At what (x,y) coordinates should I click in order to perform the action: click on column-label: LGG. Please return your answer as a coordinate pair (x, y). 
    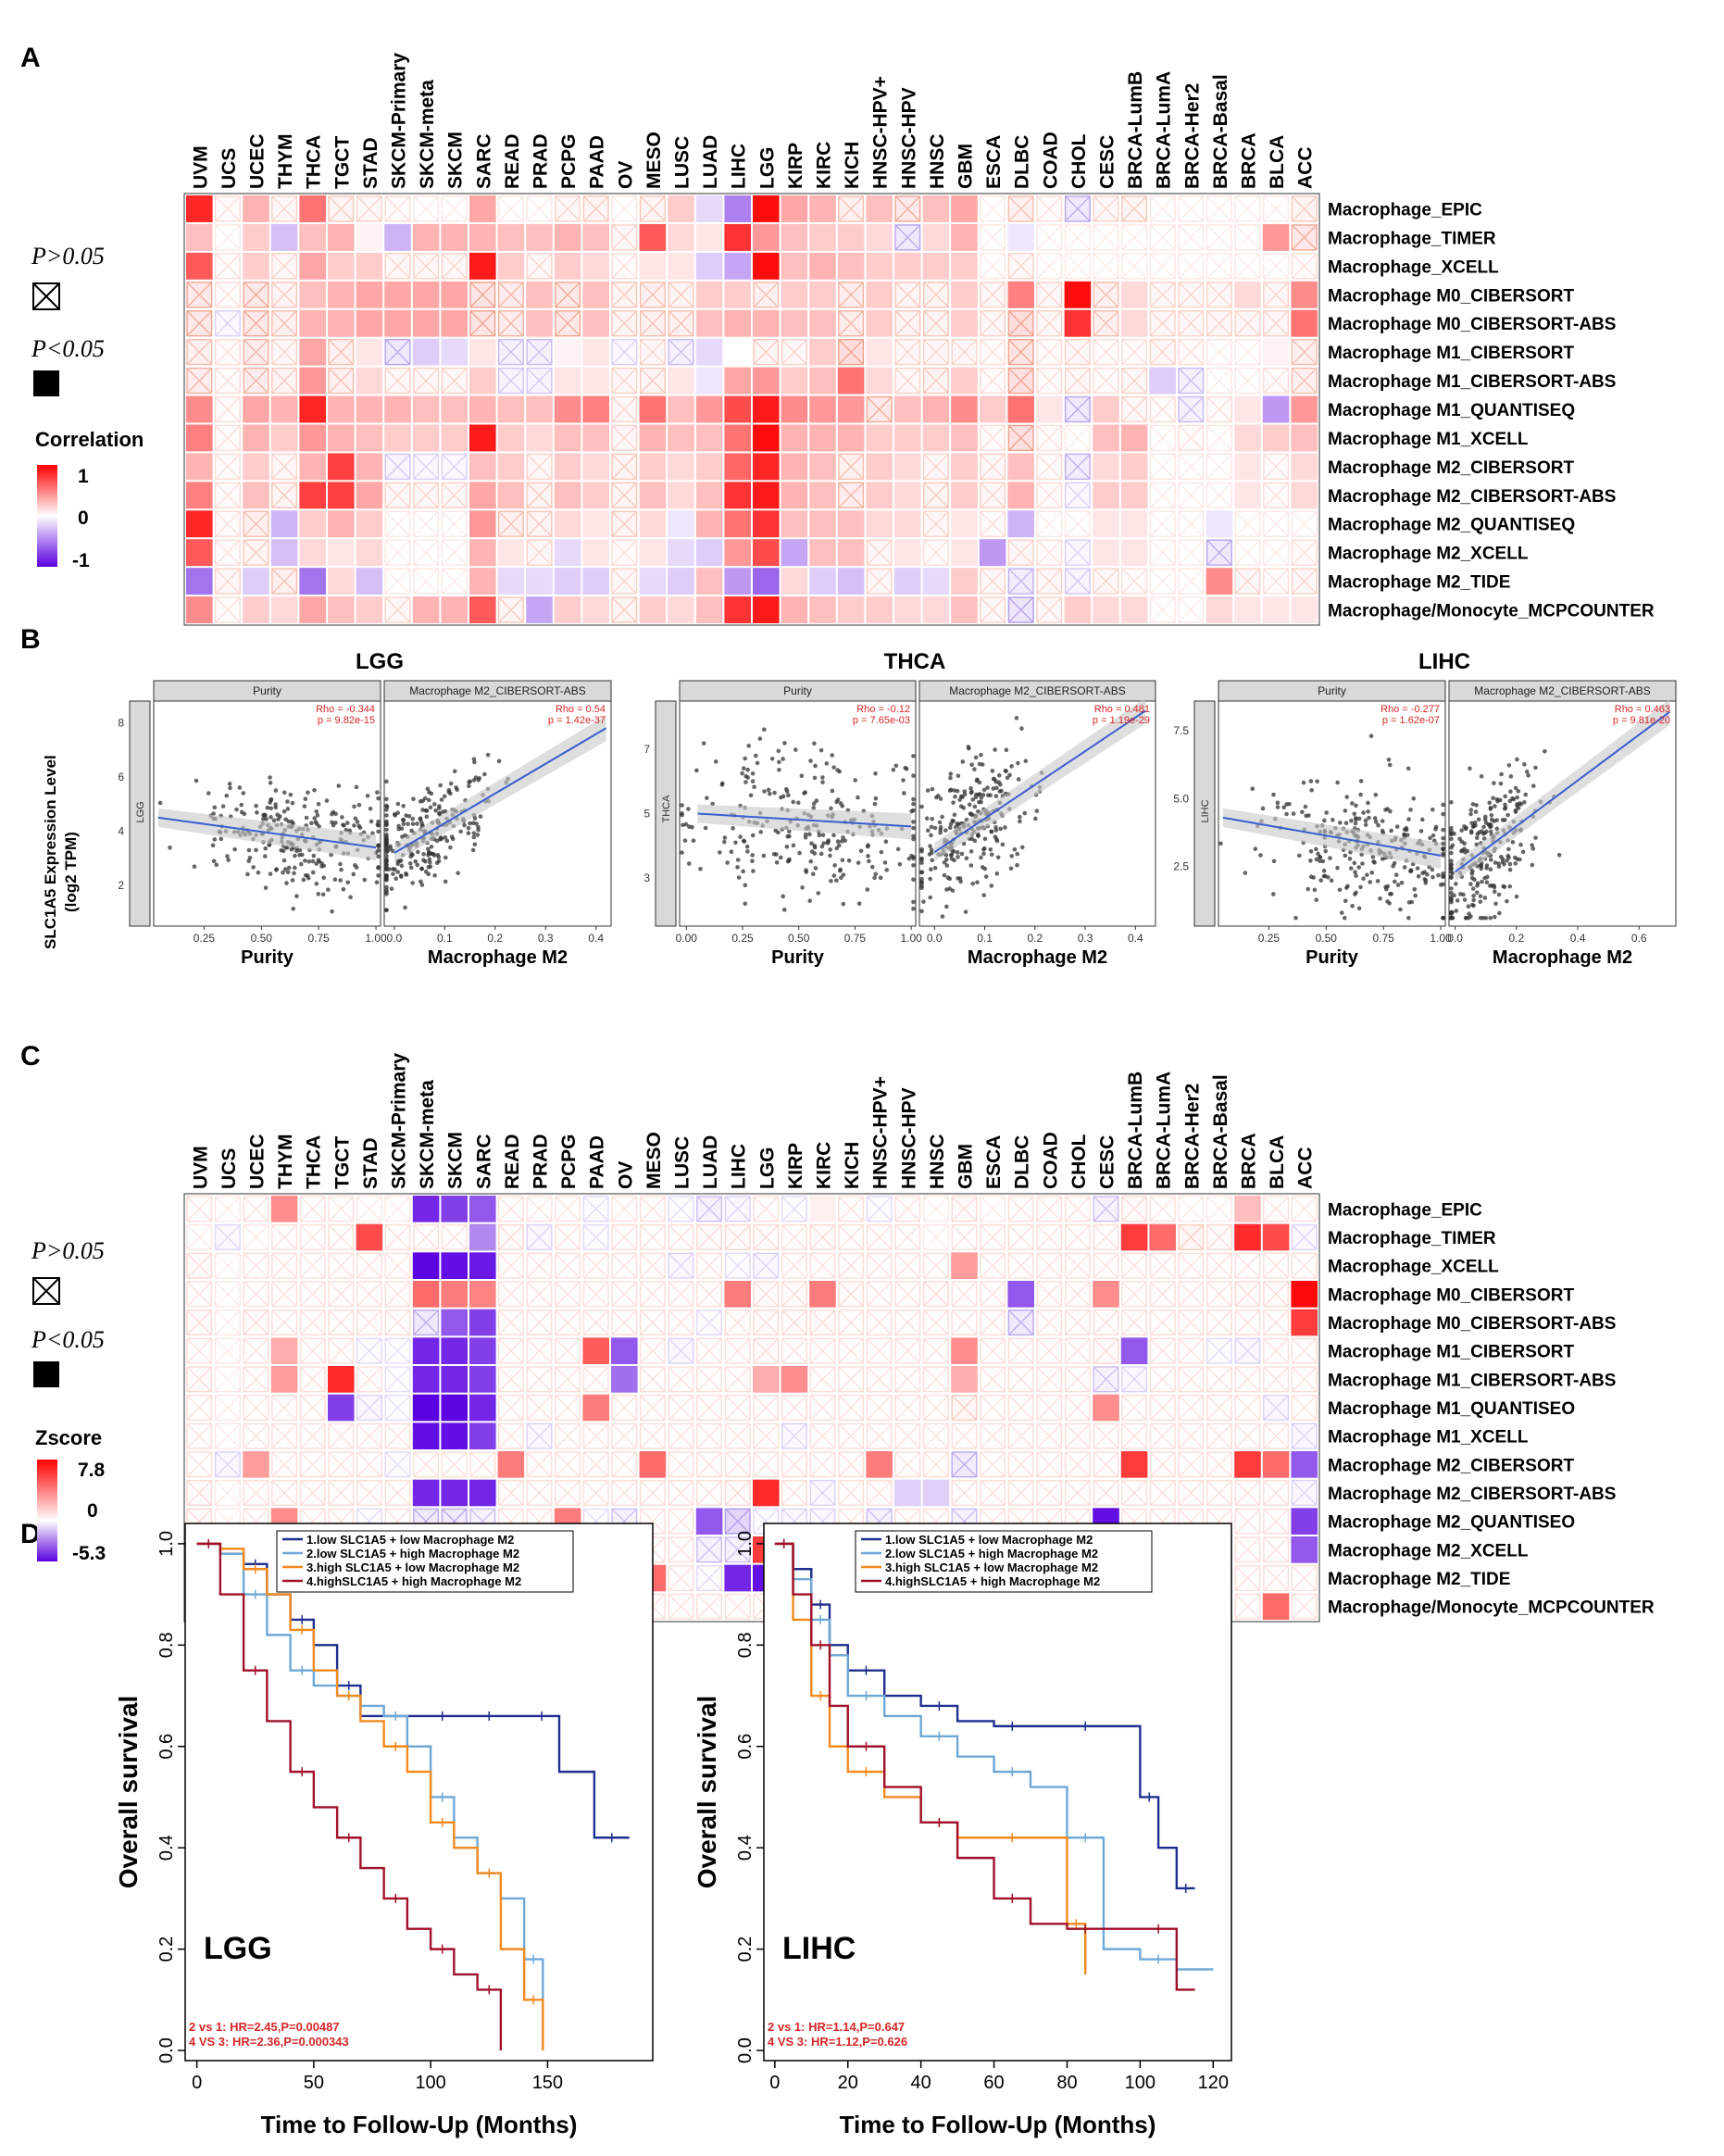
    Looking at the image, I should click on (767, 1168).